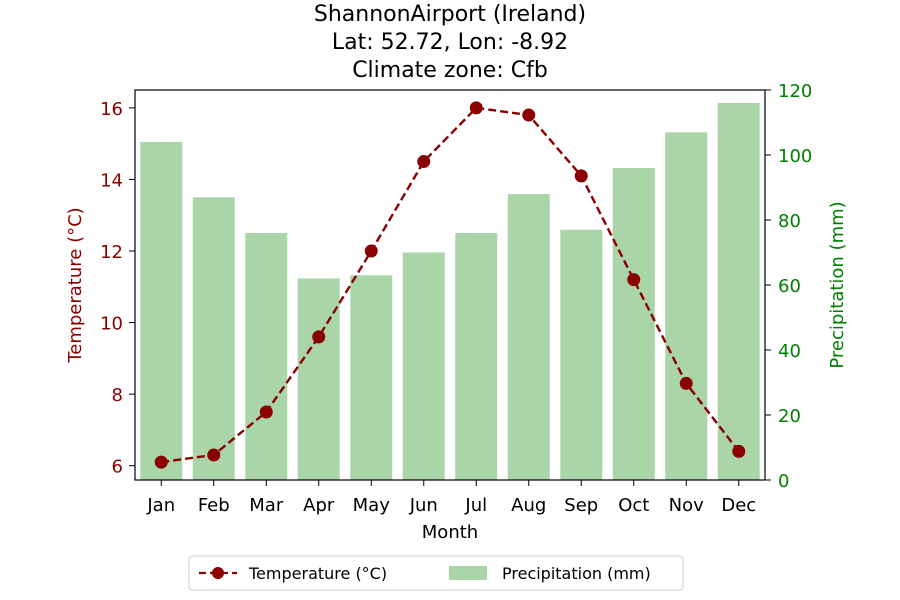 This screenshot has height=600, width=900. I want to click on x-tick-label: Aug, so click(528, 505).